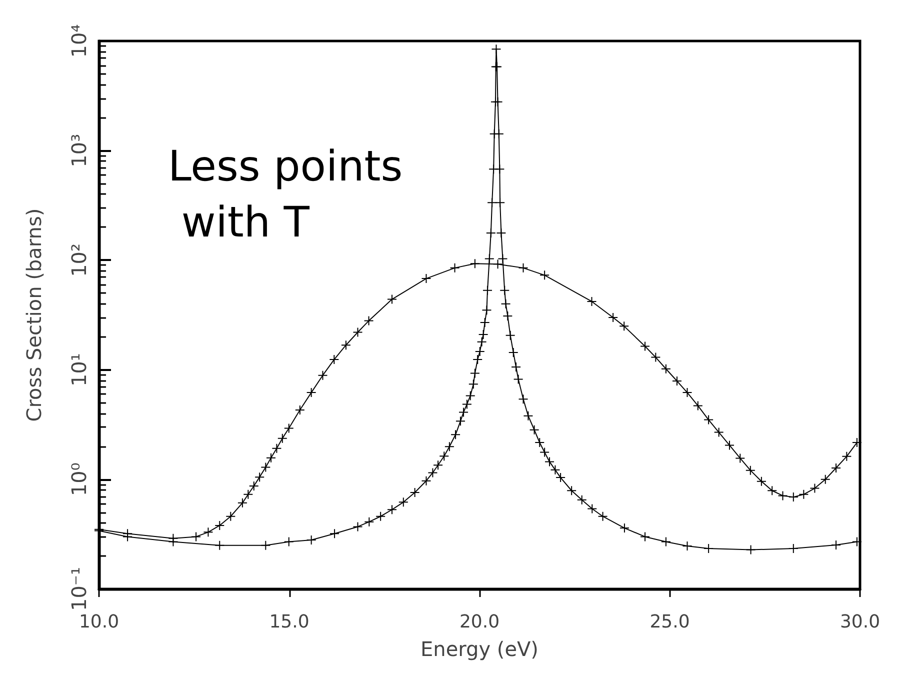 The height and width of the screenshot is (677, 910). I want to click on x-tick-label: 30.0, so click(860, 622).